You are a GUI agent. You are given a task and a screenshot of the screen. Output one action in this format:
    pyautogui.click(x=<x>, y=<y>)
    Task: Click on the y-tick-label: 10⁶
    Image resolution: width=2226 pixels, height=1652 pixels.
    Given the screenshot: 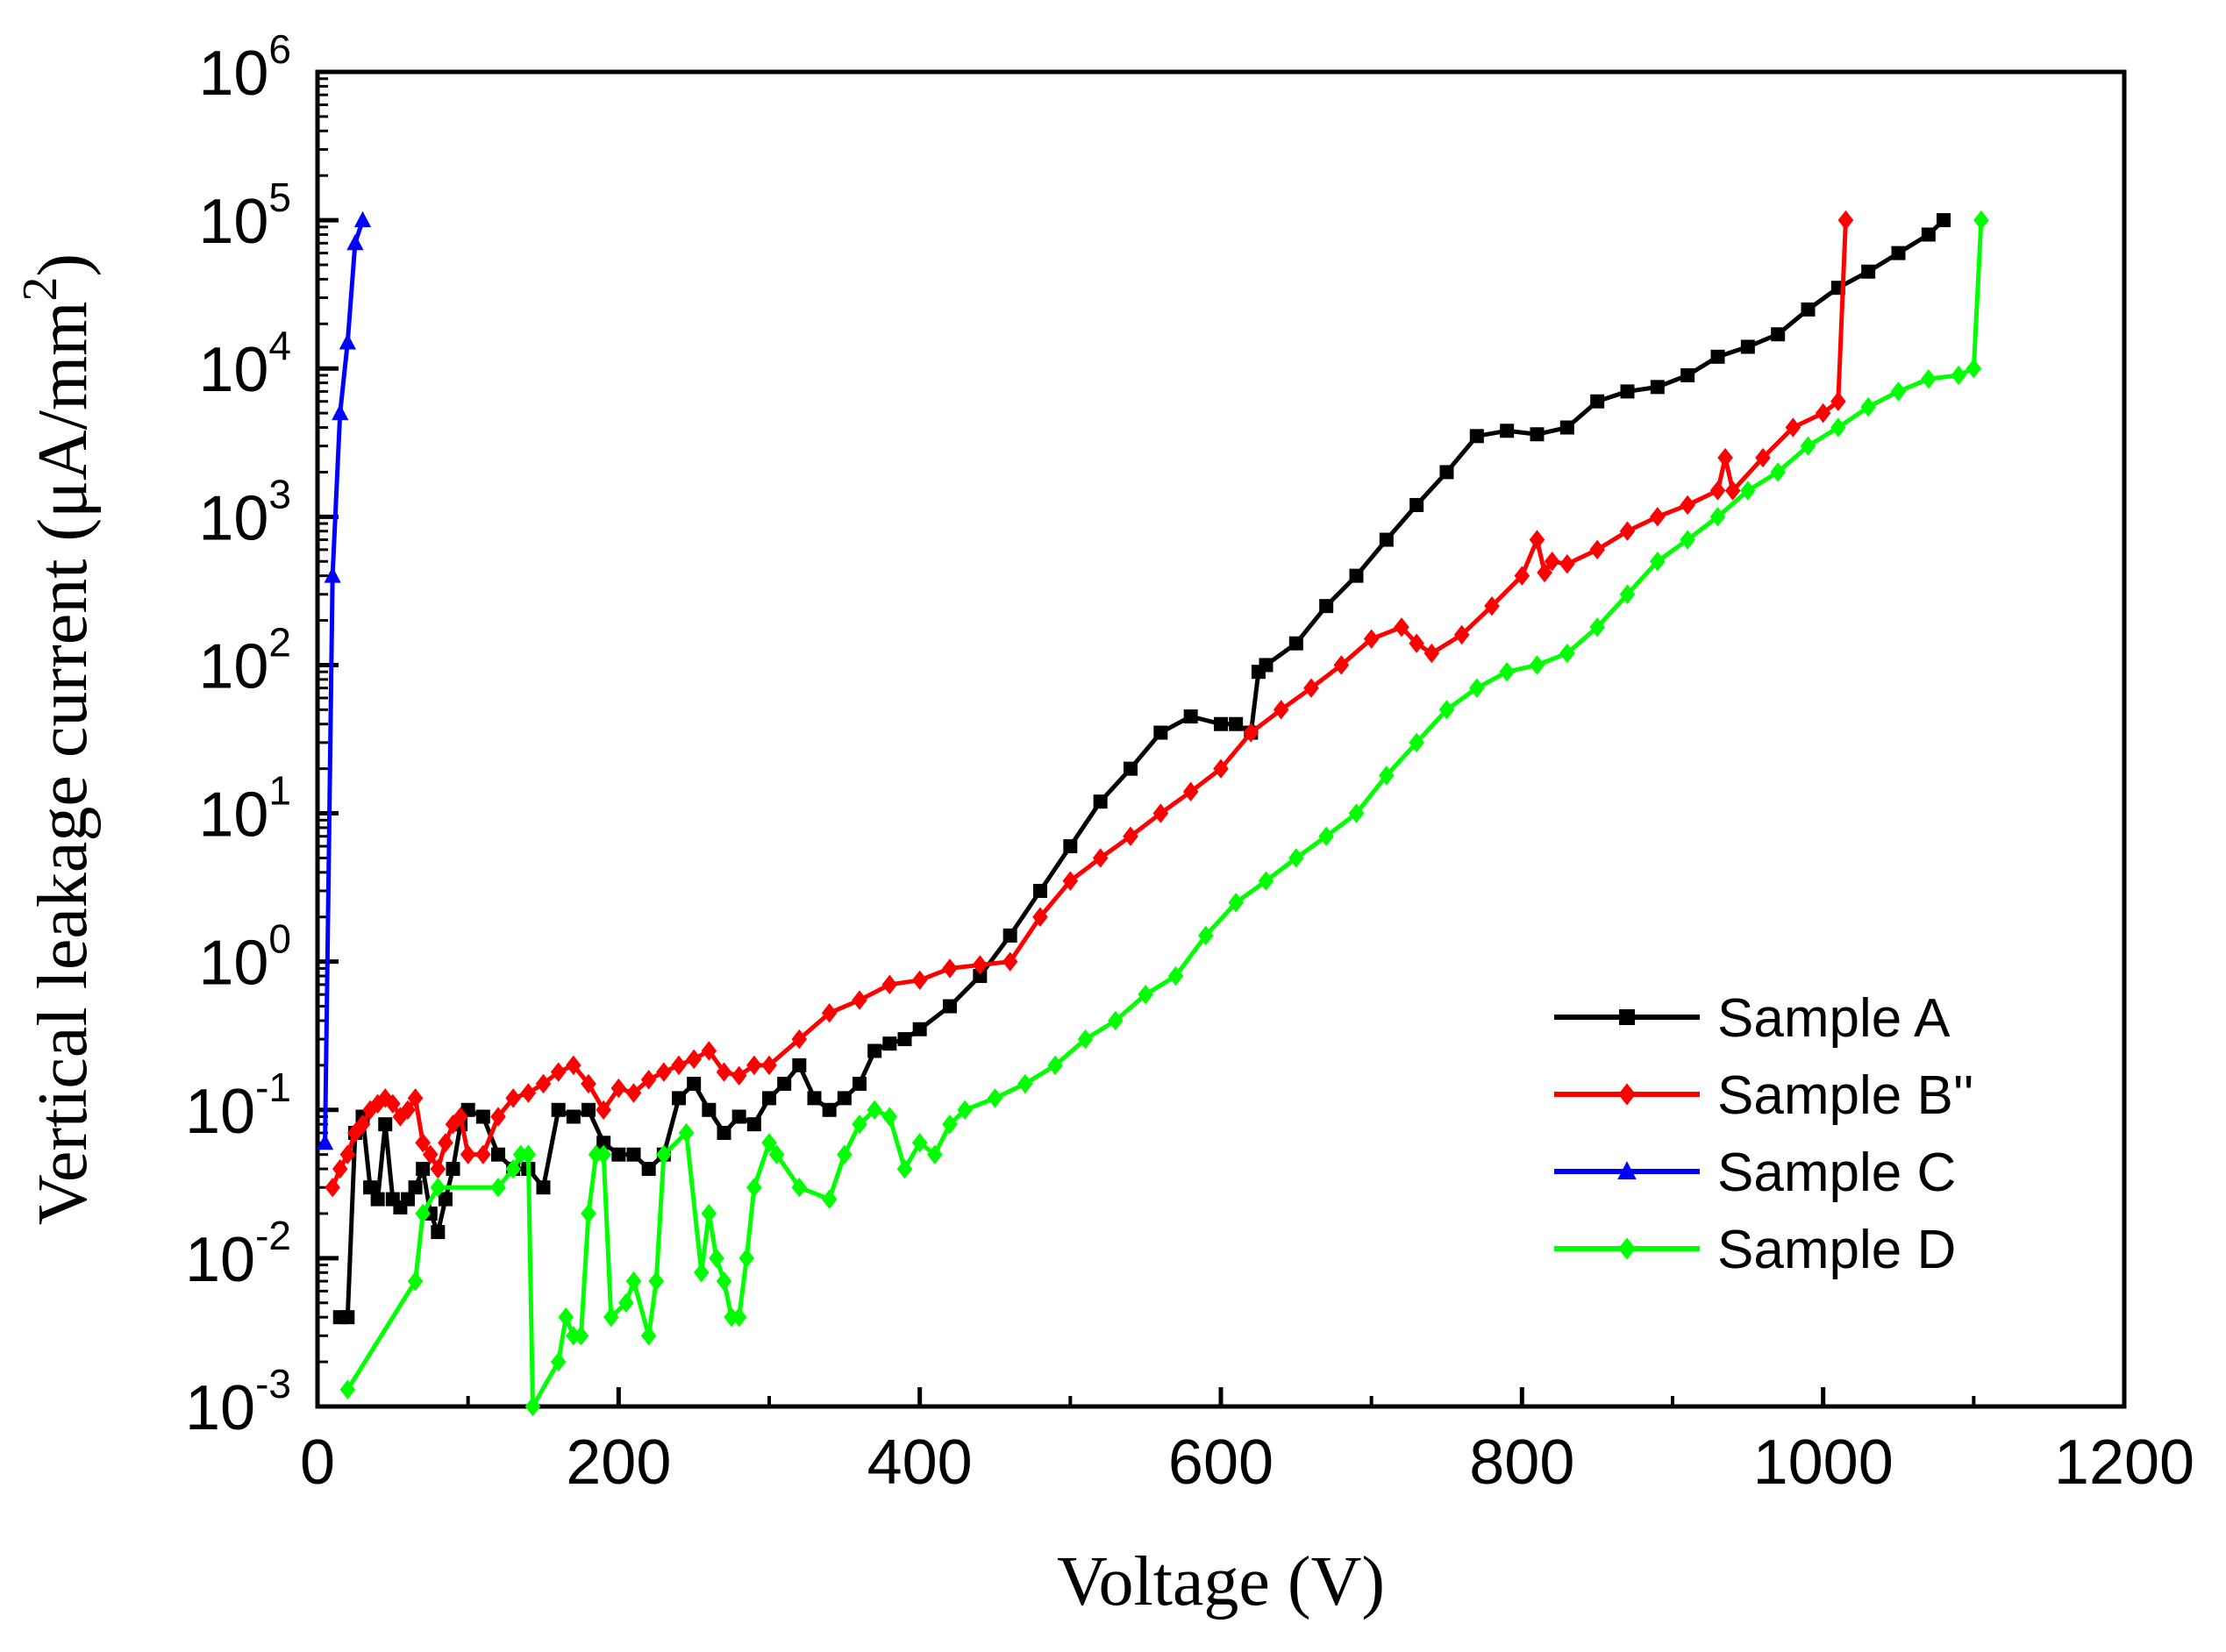 What is the action you would take?
    pyautogui.click(x=244, y=67)
    